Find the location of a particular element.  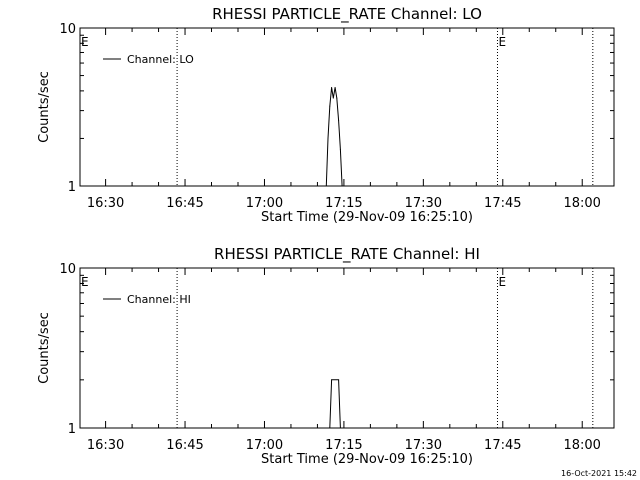

legend-label: Channel: LO is located at coordinates (160, 59).